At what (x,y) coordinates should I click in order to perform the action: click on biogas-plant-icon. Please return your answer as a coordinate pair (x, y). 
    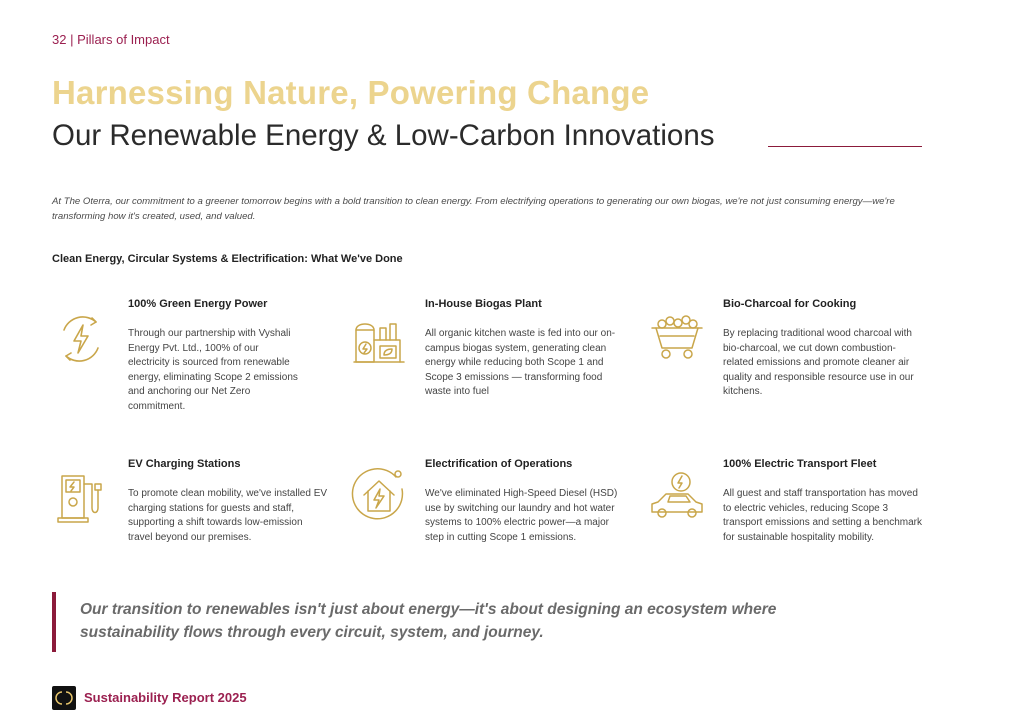
    Looking at the image, I should click on (379, 339).